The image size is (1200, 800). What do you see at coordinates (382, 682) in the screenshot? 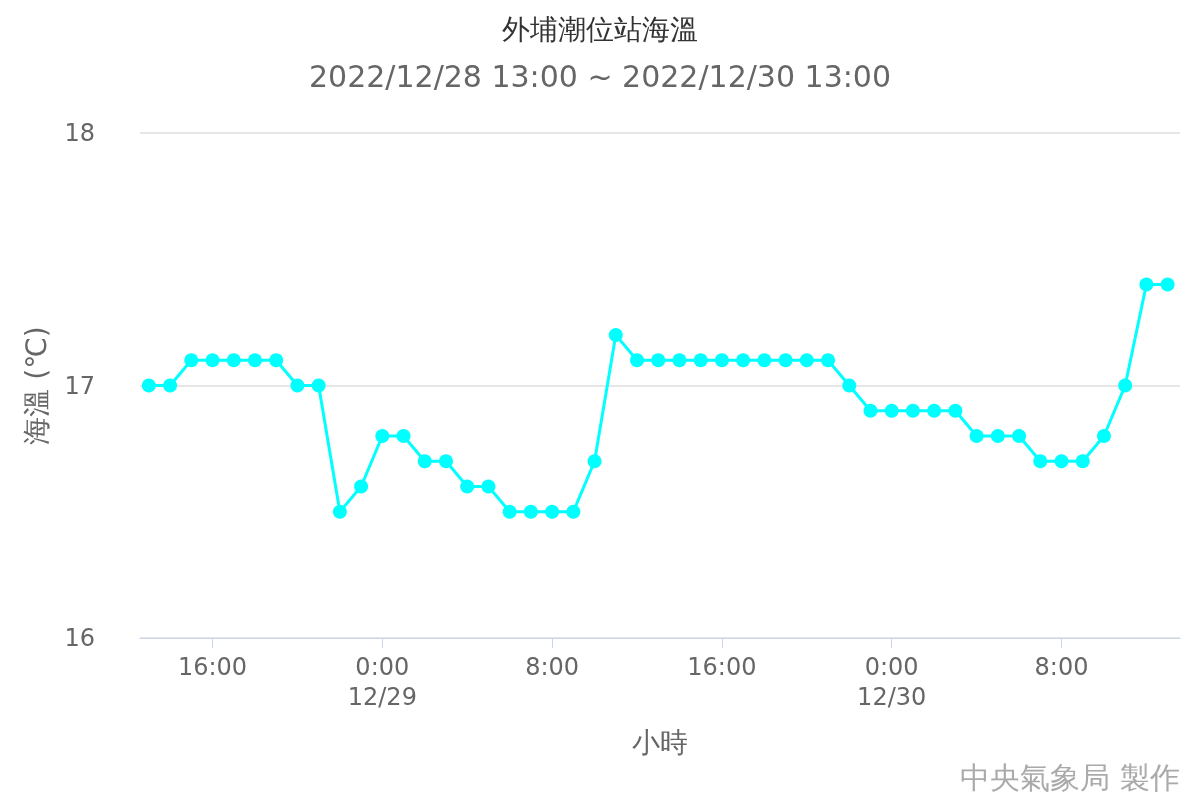
I see `x-tick-label: 0:00 12/29` at bounding box center [382, 682].